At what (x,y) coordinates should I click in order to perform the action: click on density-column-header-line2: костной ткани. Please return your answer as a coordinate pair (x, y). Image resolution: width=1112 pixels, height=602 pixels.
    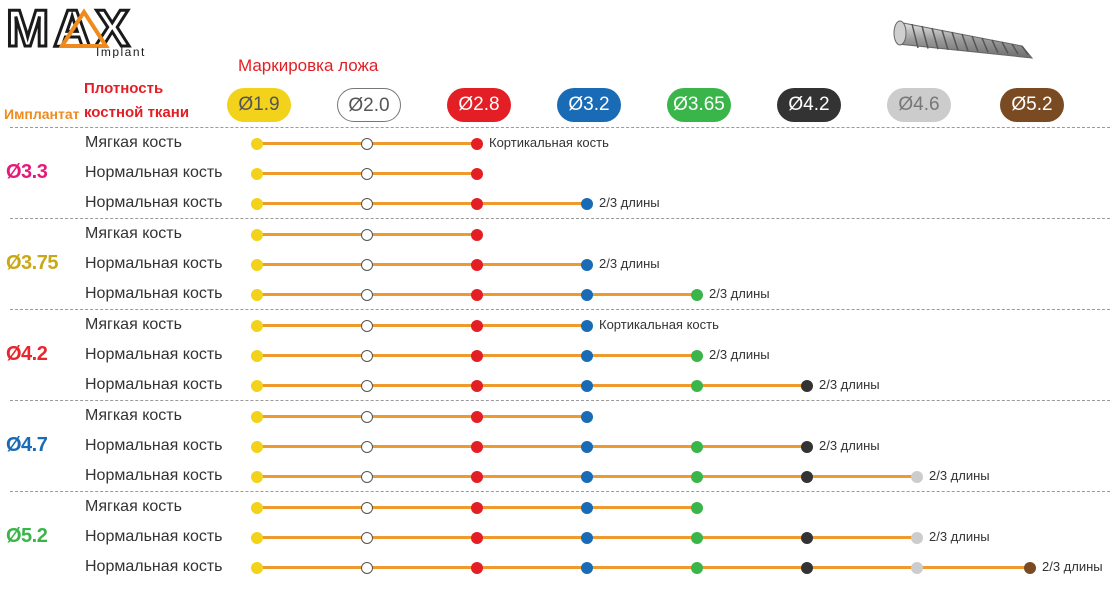
    Looking at the image, I should click on (137, 112).